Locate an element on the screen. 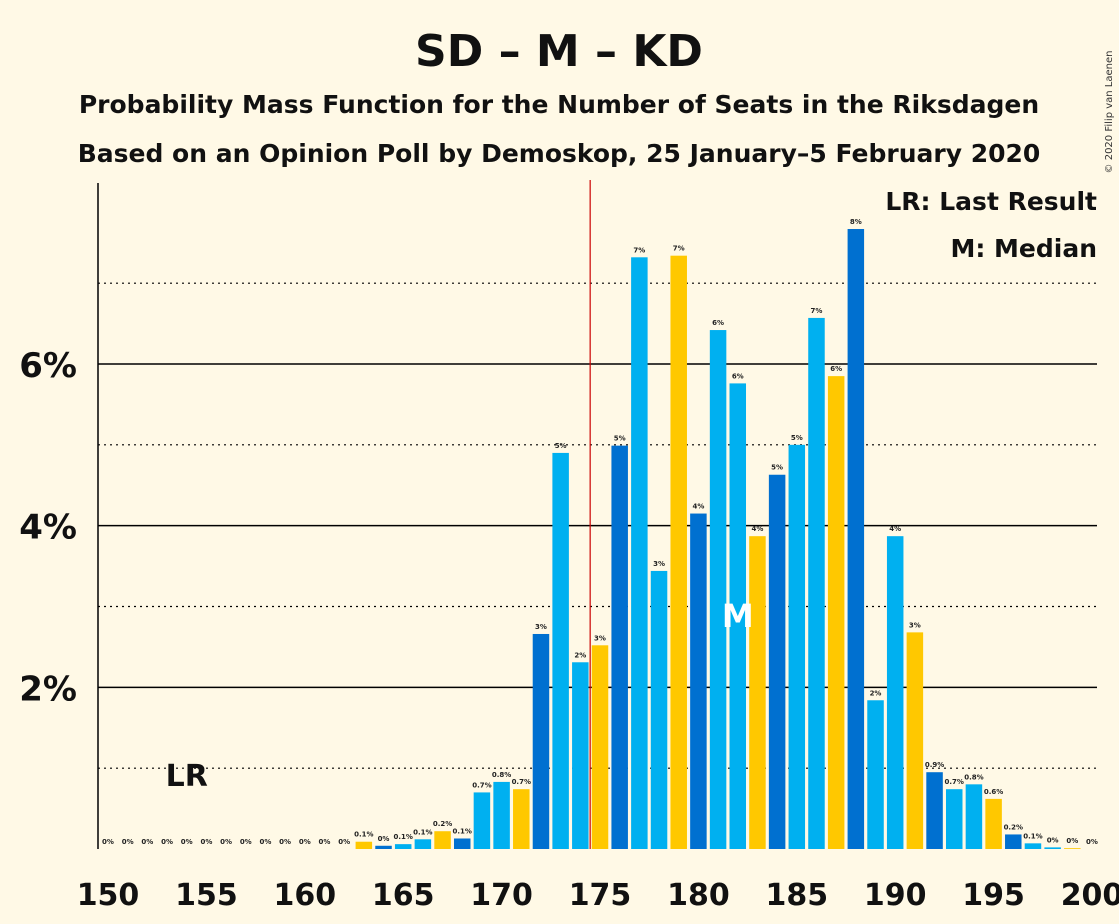 The image size is (1119, 924). median-marker: M is located at coordinates (738, 616).